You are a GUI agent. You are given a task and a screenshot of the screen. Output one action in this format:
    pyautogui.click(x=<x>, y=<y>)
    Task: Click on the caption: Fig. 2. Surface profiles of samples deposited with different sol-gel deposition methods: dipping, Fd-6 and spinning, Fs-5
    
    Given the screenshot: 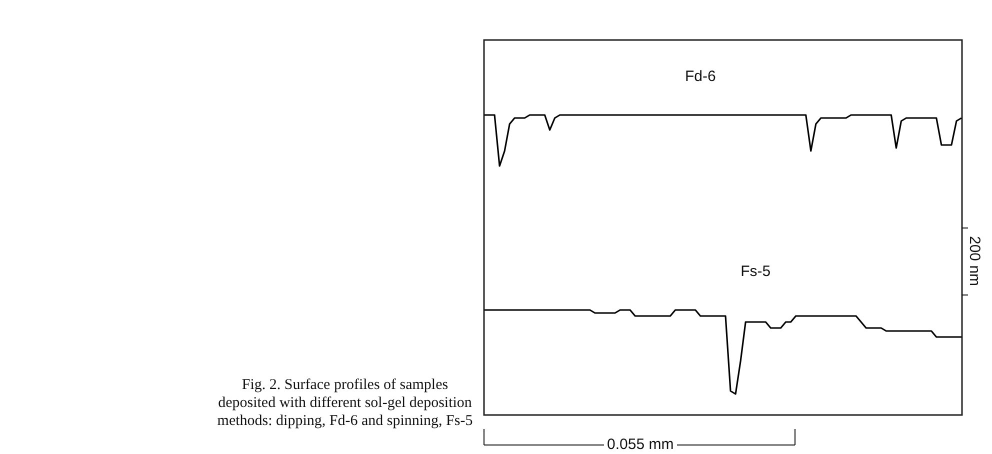 What is the action you would take?
    pyautogui.click(x=345, y=403)
    